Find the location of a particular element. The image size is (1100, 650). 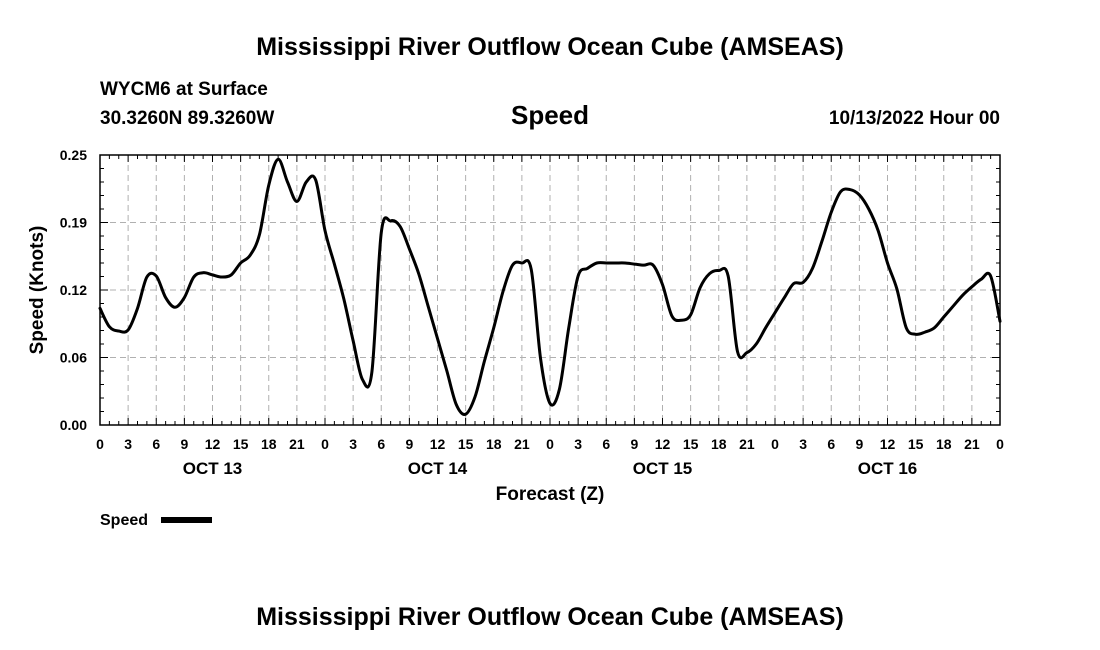

legend-label: Speed is located at coordinates (124, 520).